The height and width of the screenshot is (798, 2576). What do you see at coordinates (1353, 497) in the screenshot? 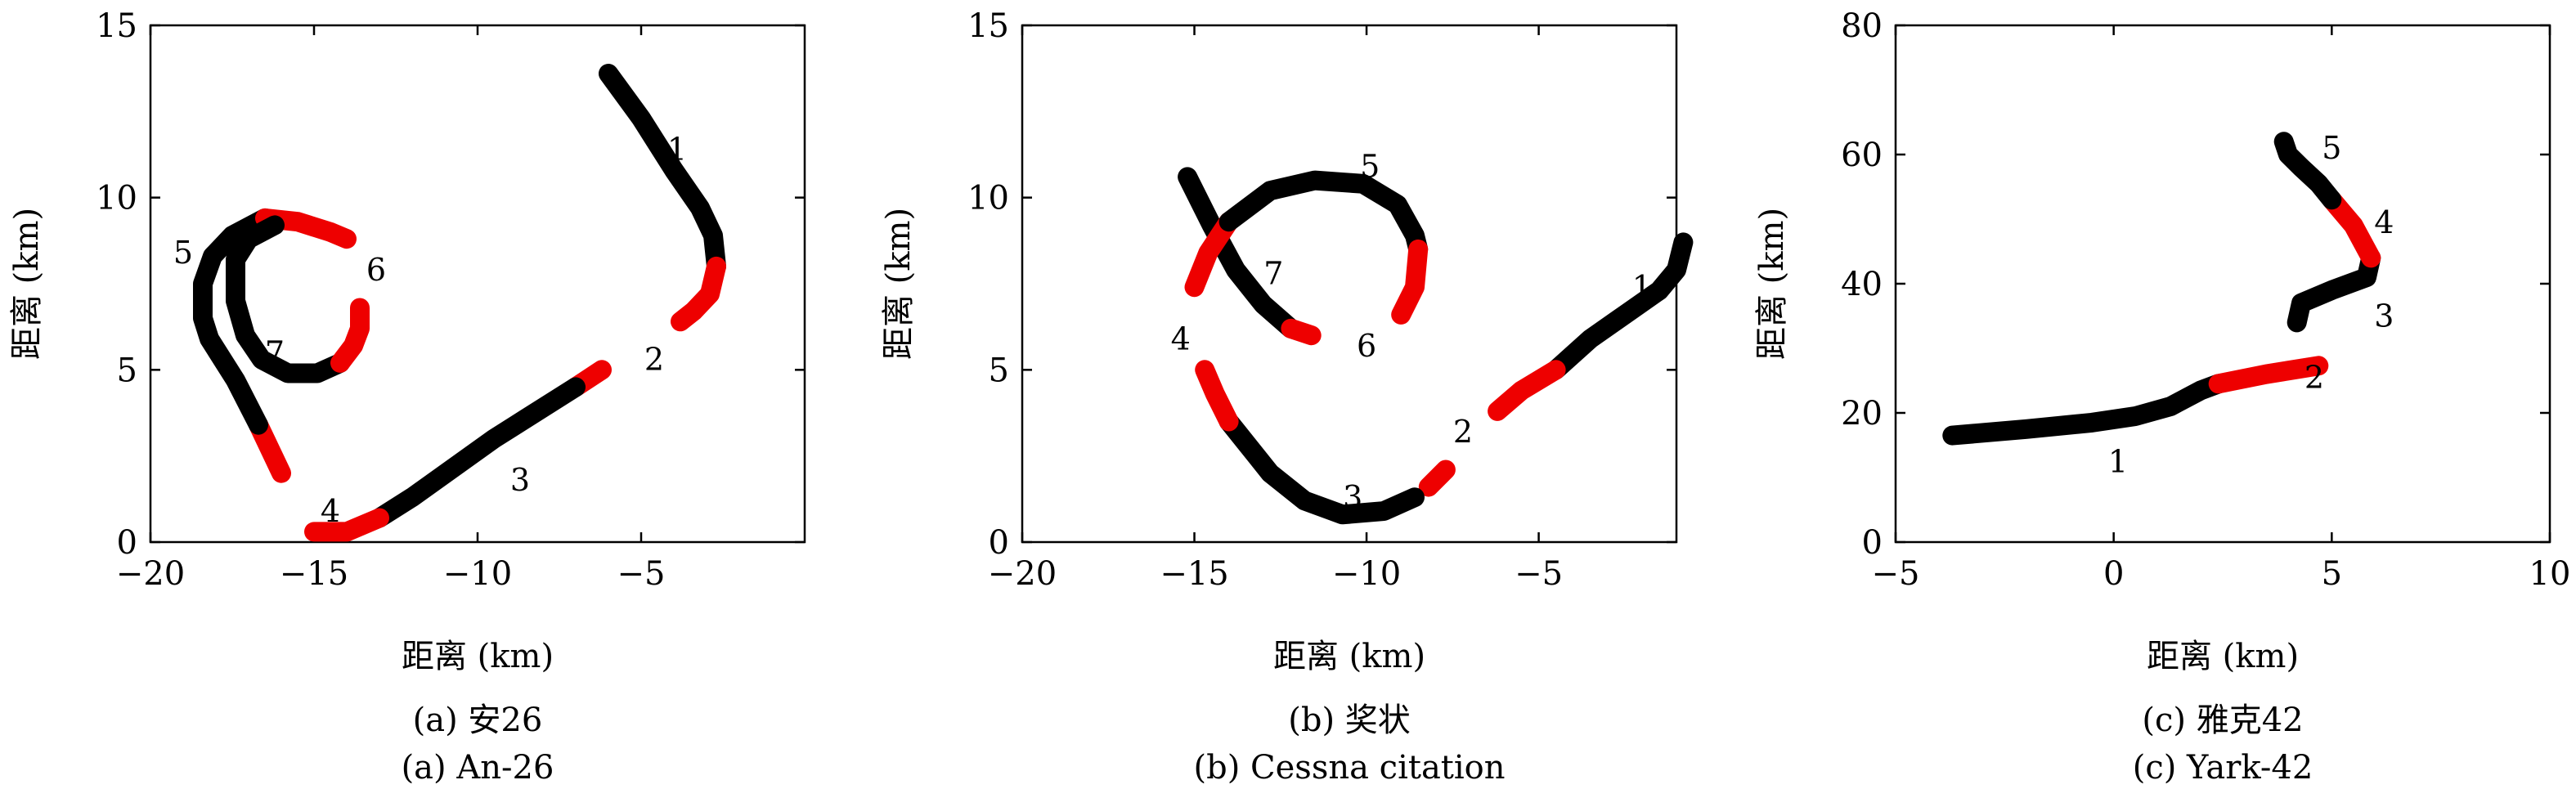
I see `segment-label-b-2: 3` at bounding box center [1353, 497].